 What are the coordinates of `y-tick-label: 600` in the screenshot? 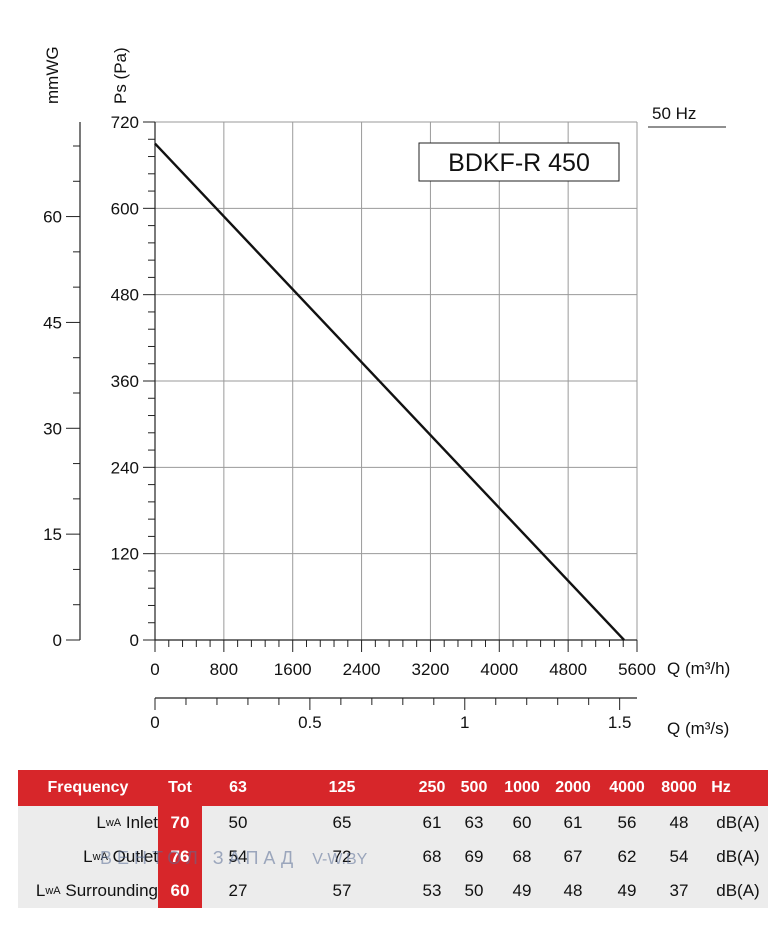 It's located at (125, 208).